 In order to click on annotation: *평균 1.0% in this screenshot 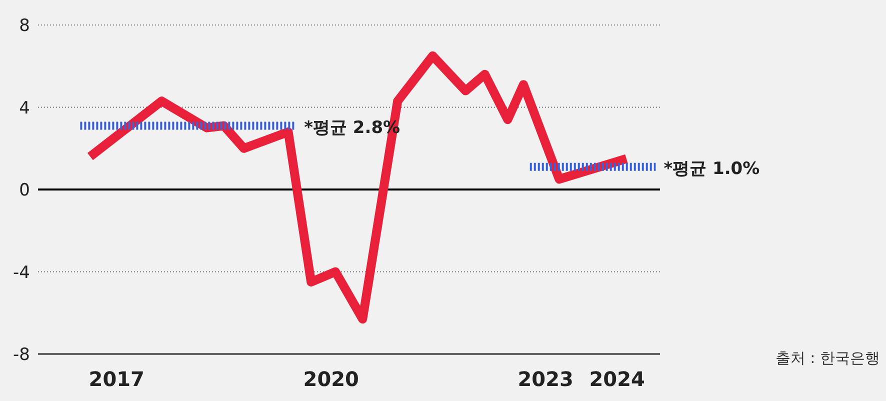, I will do `click(712, 168)`.